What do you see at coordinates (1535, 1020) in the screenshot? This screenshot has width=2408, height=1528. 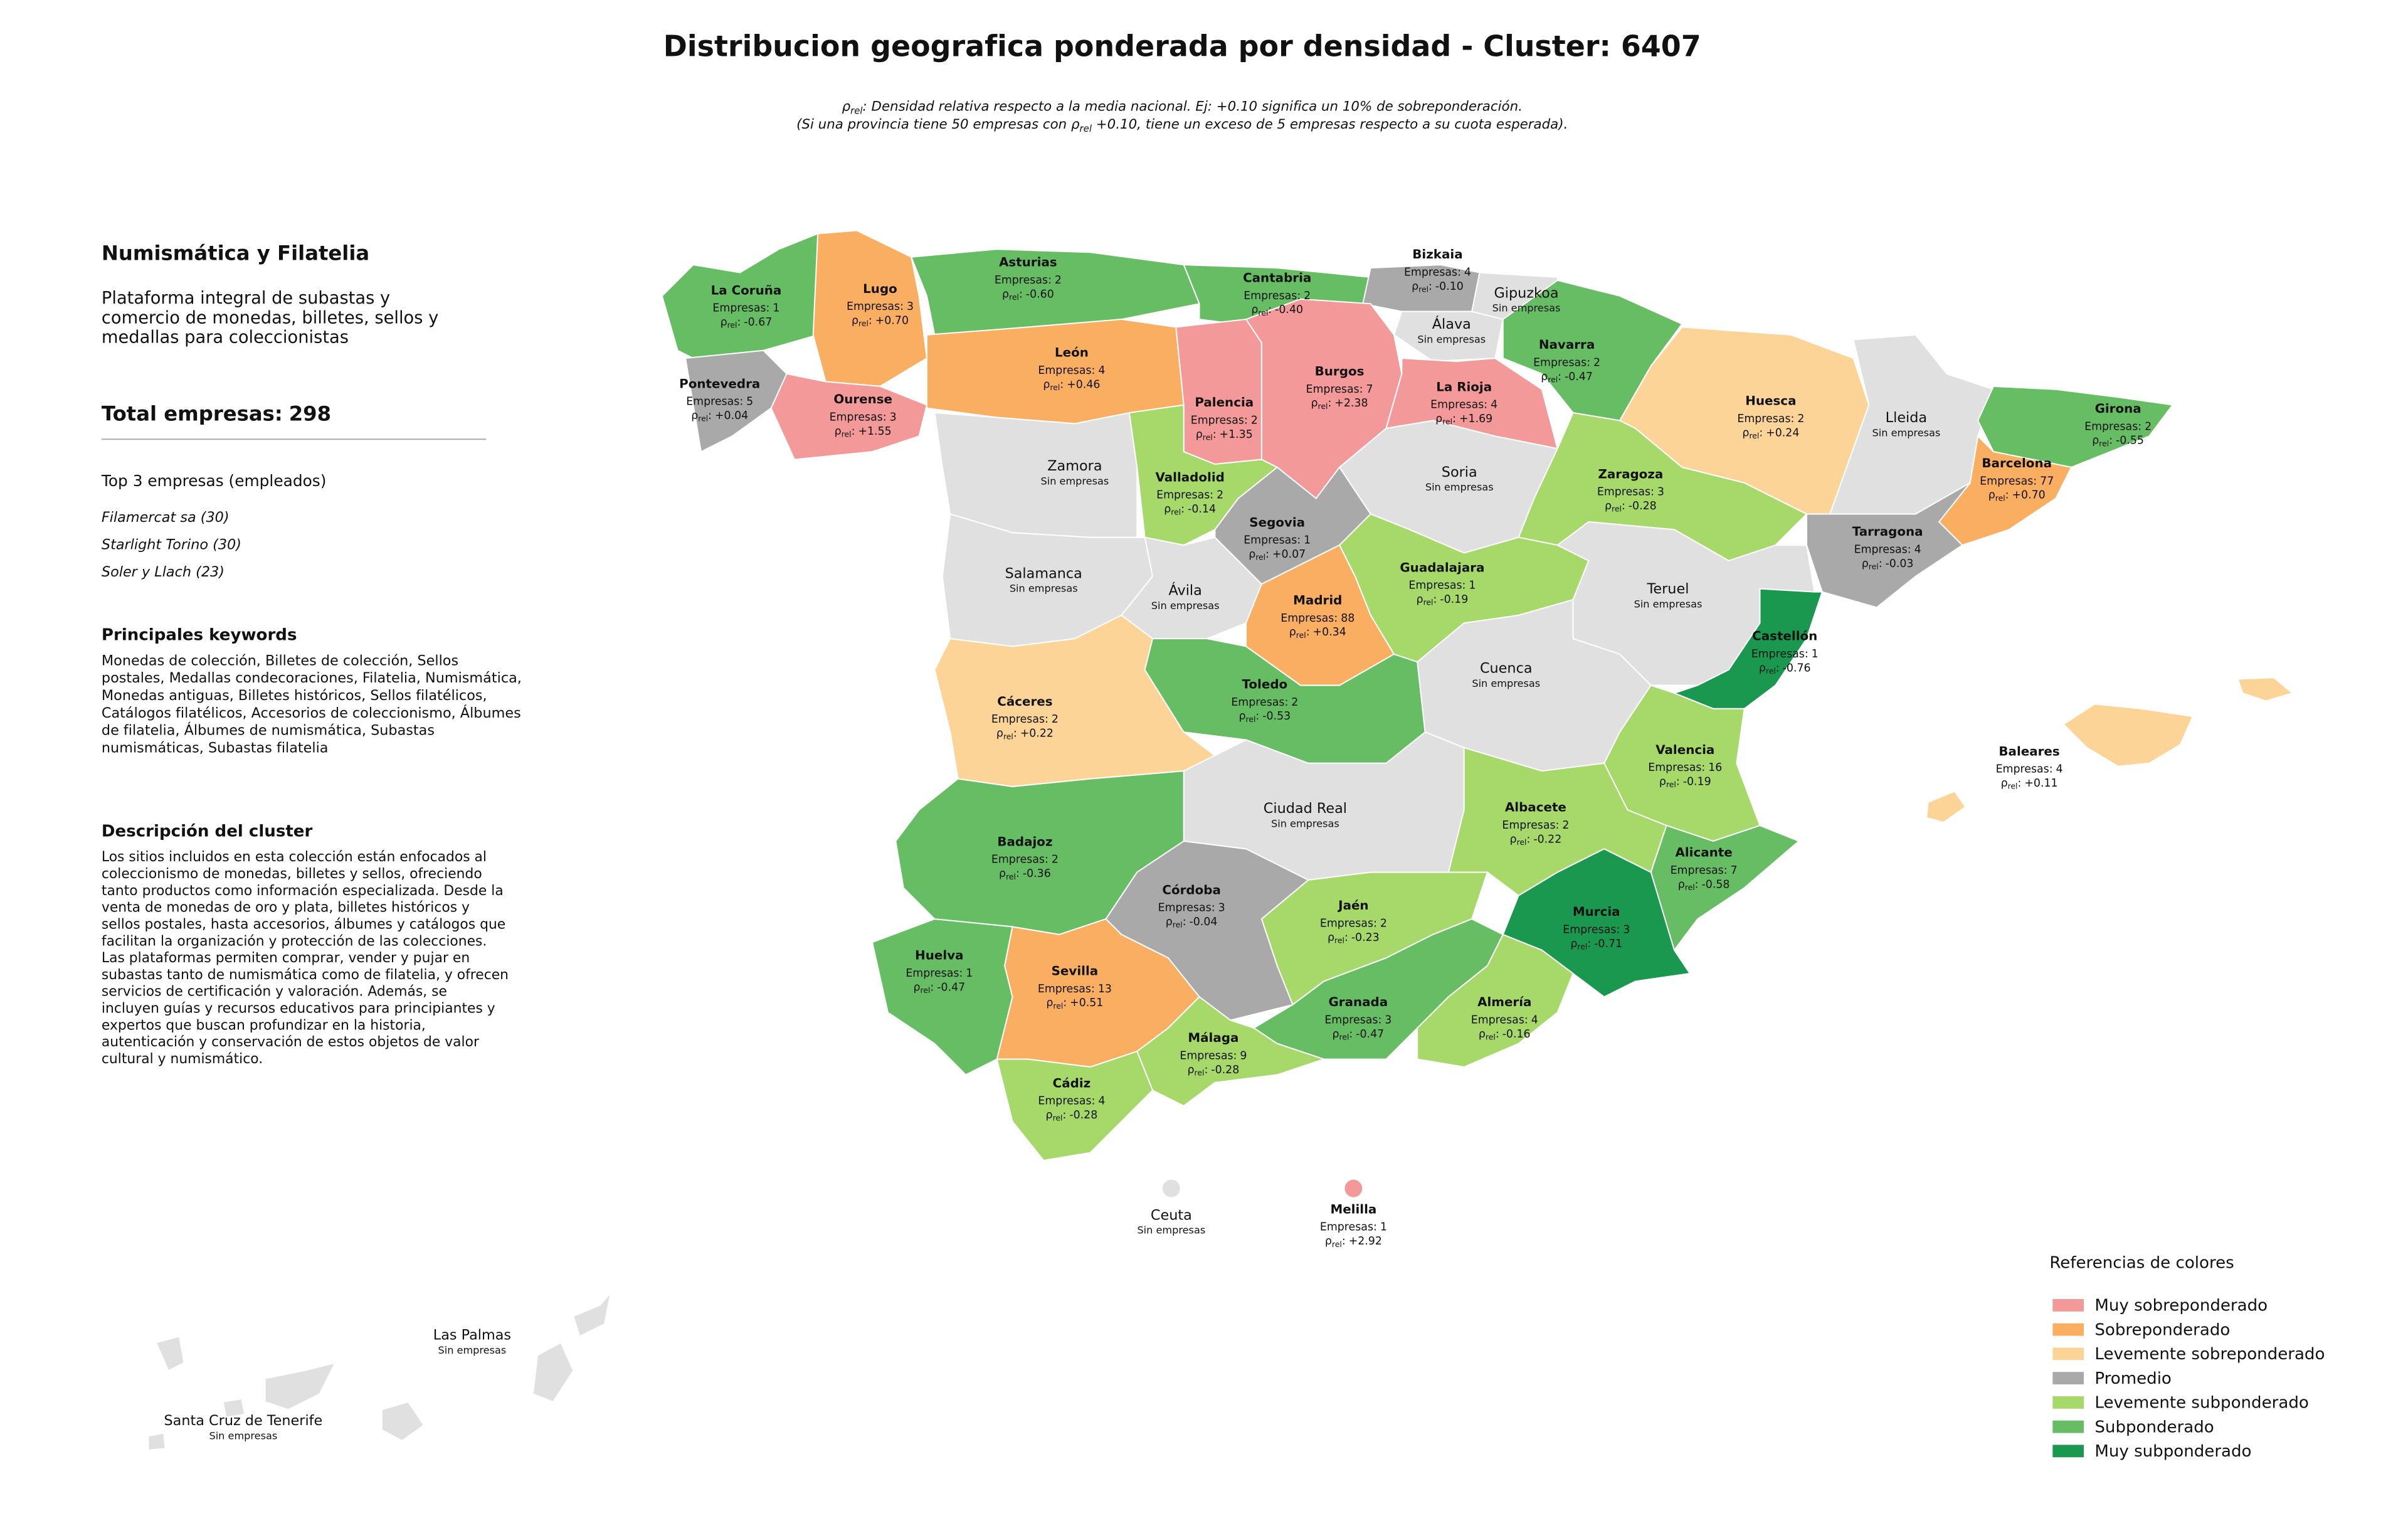 I see `count-value: 4` at bounding box center [1535, 1020].